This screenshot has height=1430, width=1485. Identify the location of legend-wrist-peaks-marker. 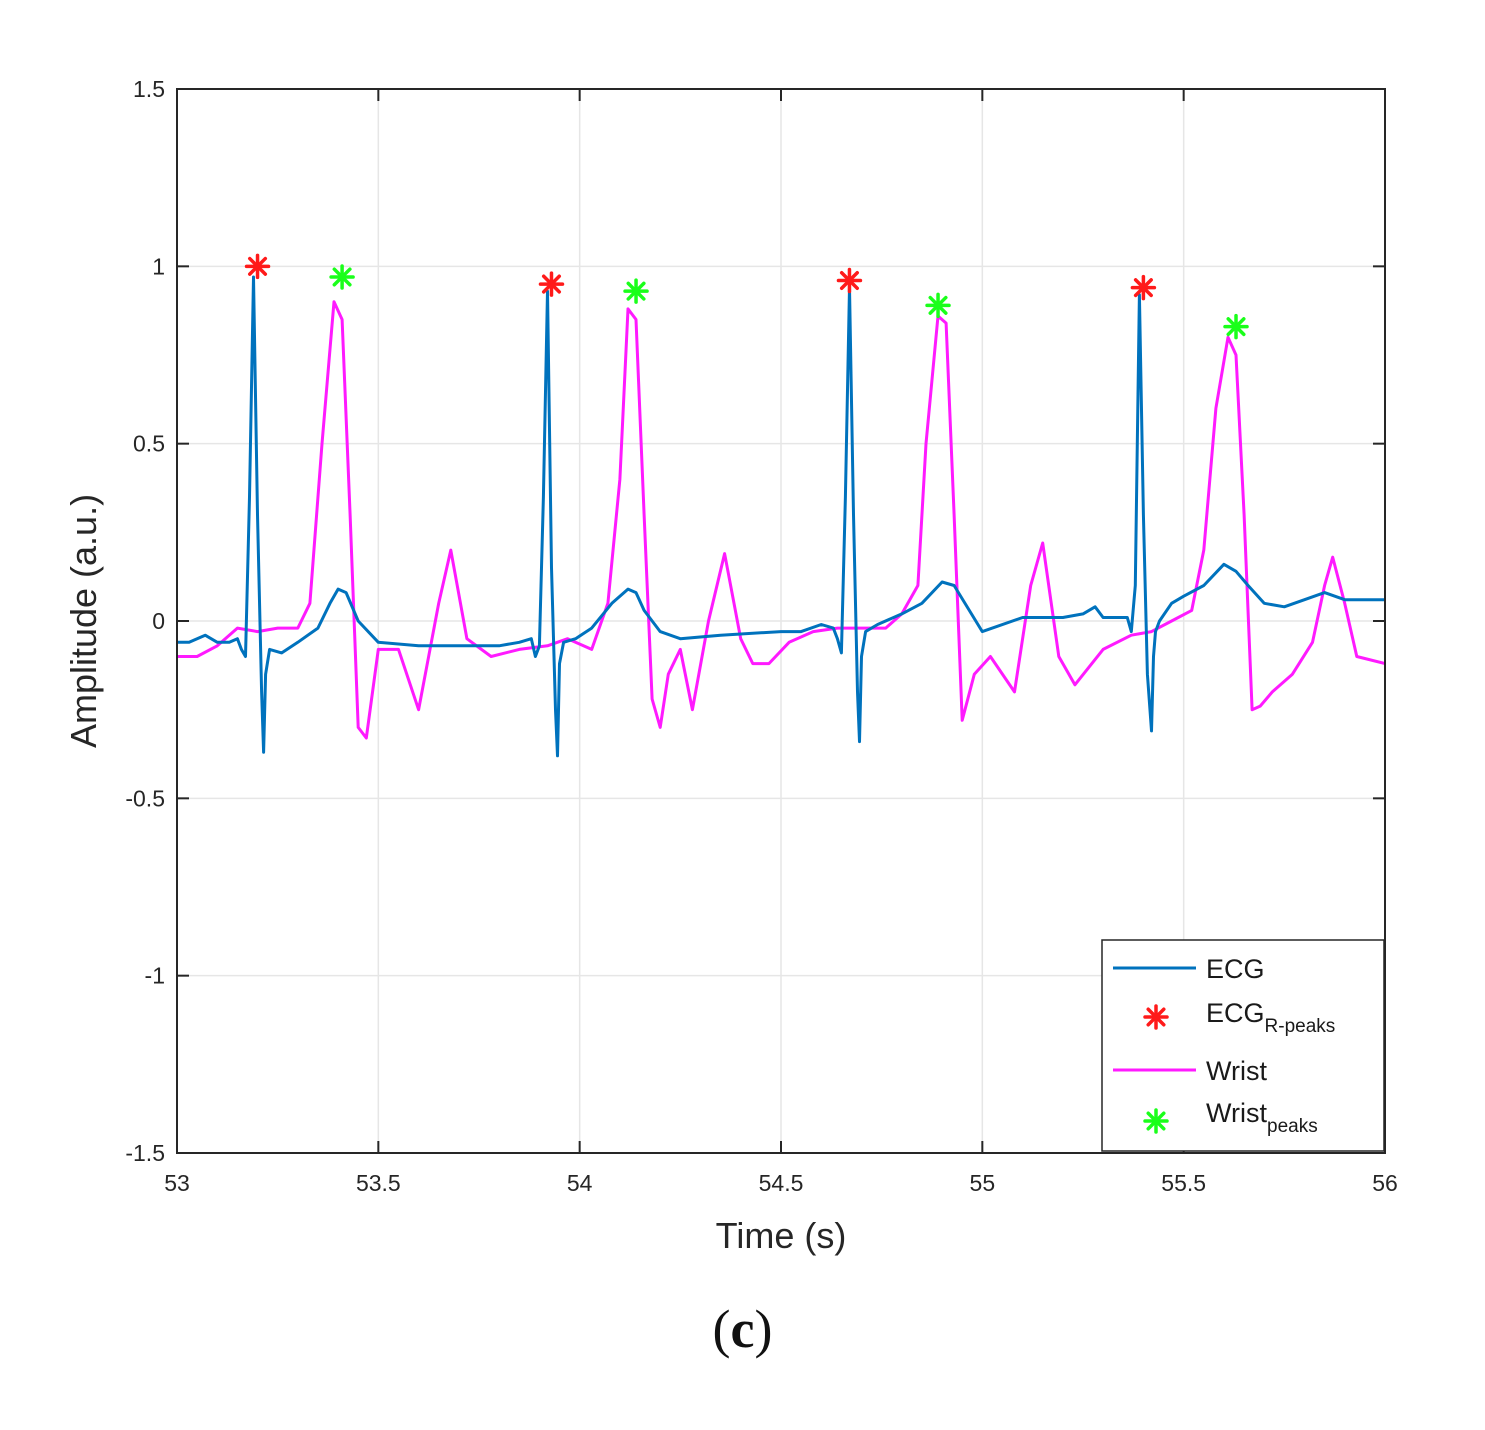
(1156, 1121).